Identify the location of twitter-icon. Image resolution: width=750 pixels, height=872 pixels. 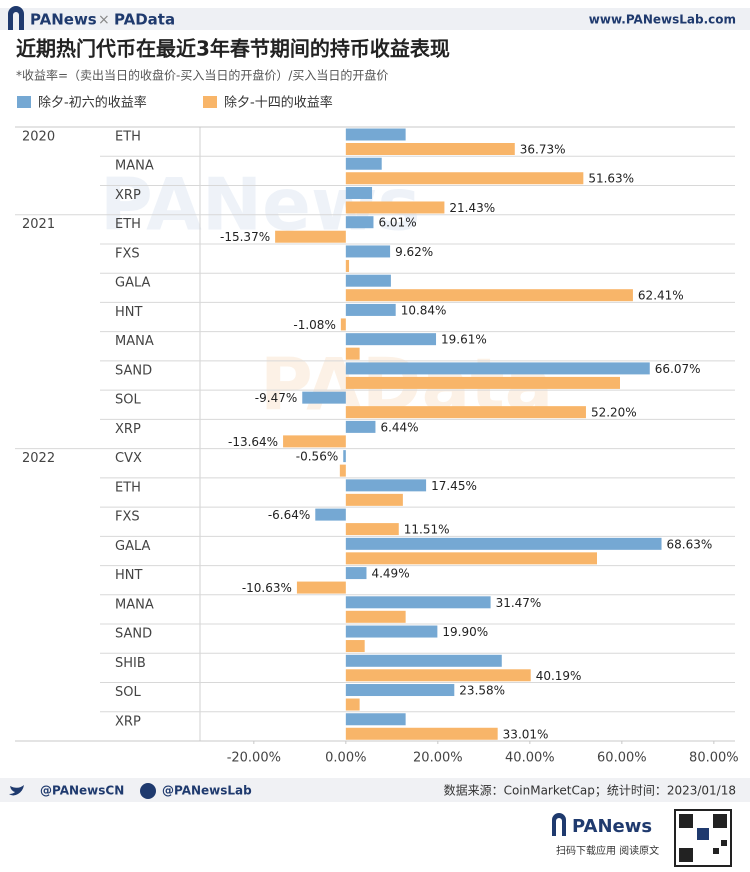
(16, 790).